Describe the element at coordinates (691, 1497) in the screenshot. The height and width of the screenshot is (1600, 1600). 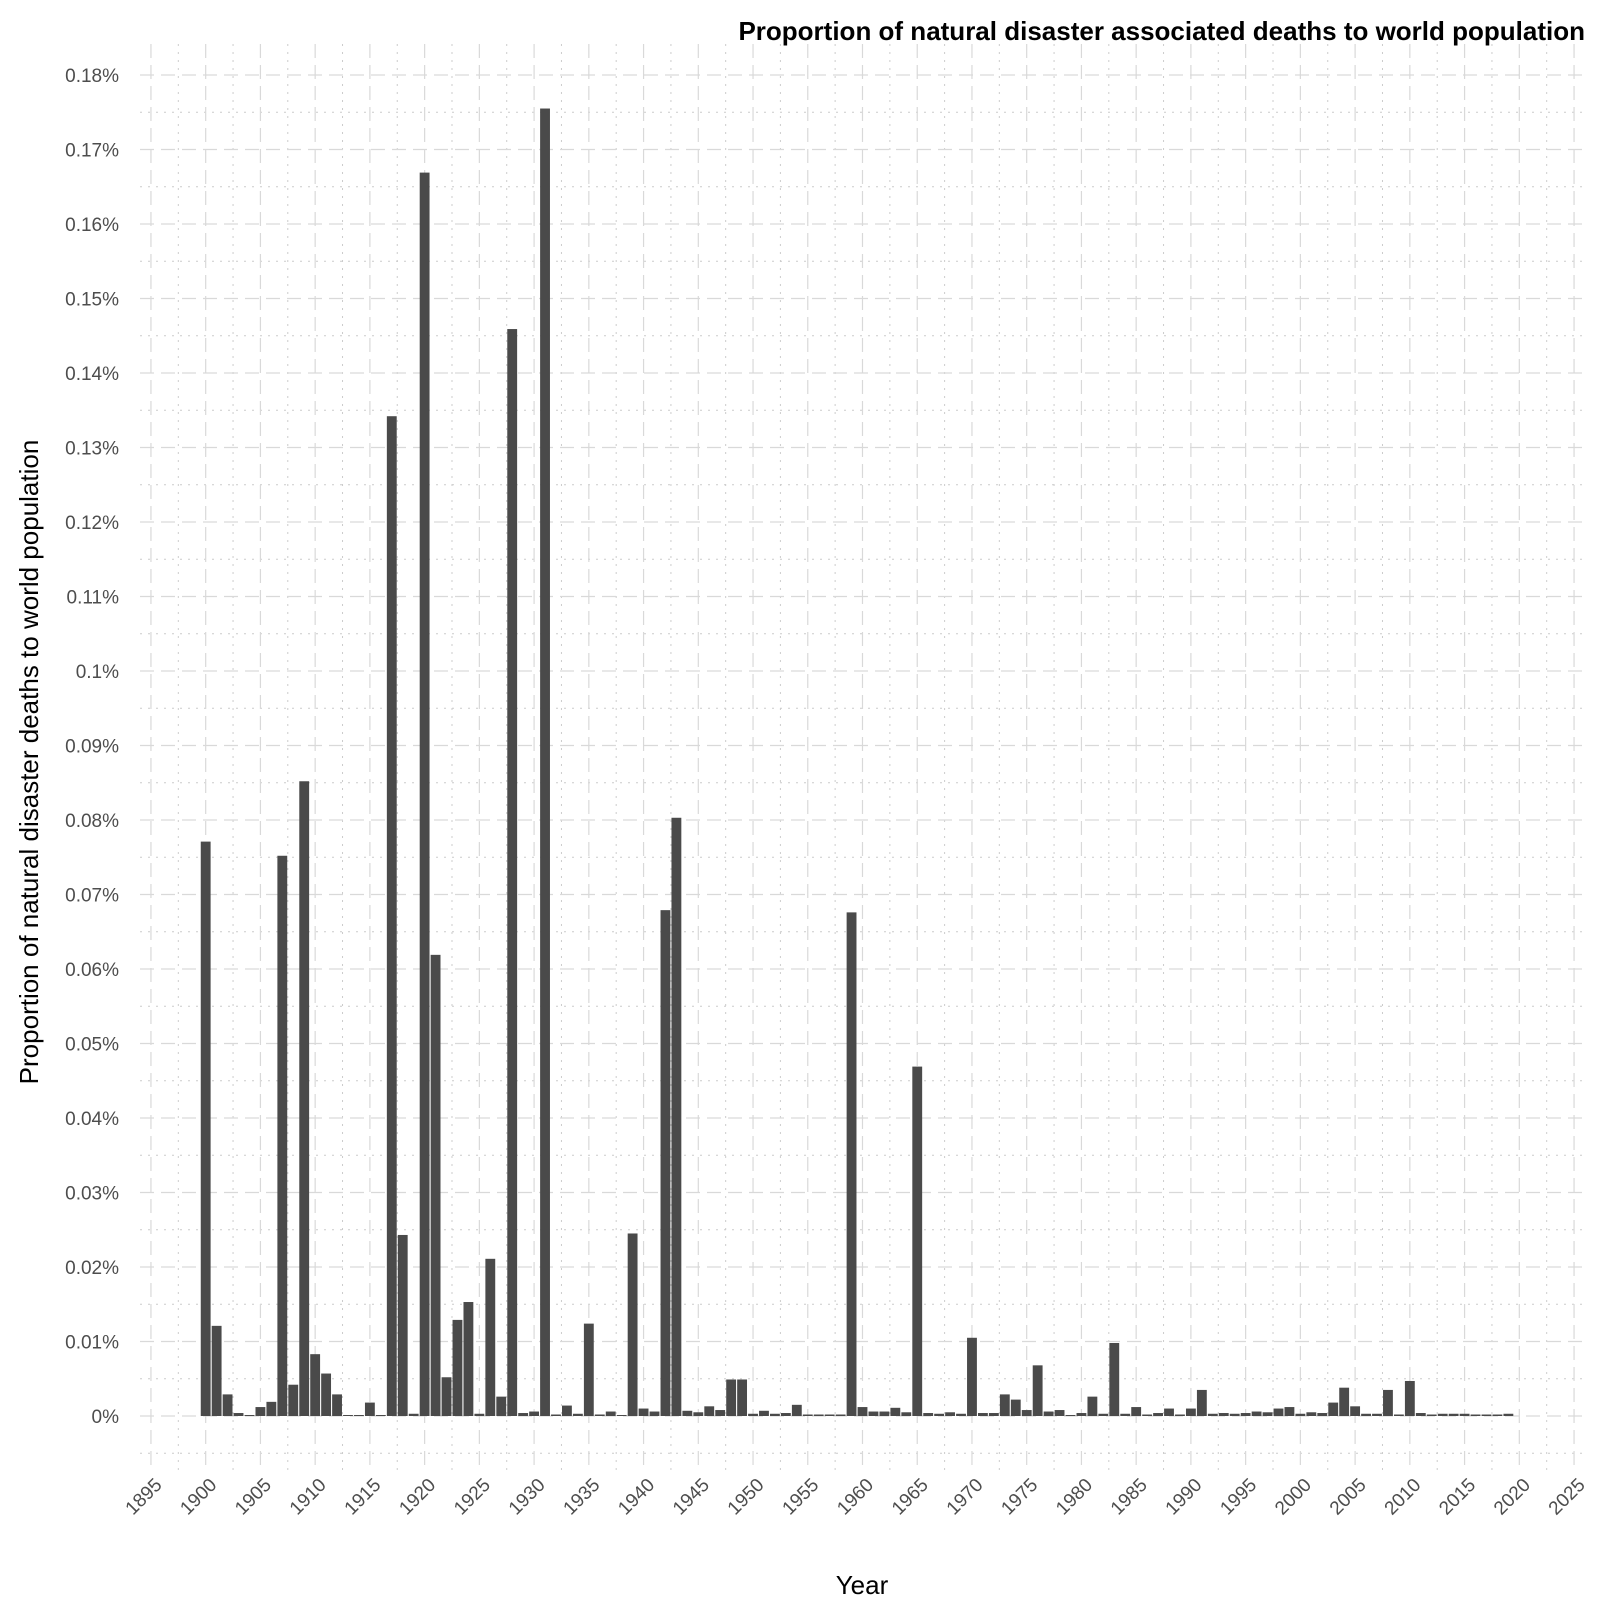
I see `x-tick-label: 1945` at that location.